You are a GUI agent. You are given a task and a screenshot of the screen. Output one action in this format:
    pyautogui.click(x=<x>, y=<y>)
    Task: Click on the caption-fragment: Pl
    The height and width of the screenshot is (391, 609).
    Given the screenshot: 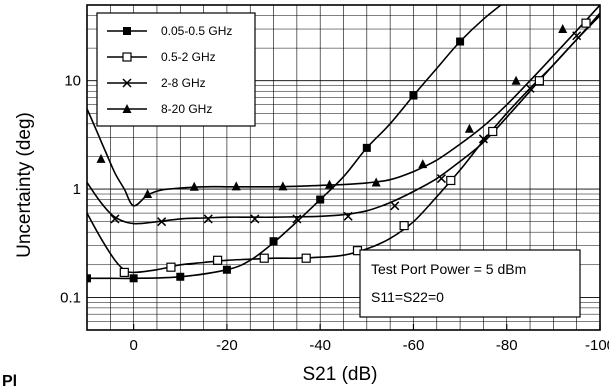 What is the action you would take?
    pyautogui.click(x=9, y=379)
    